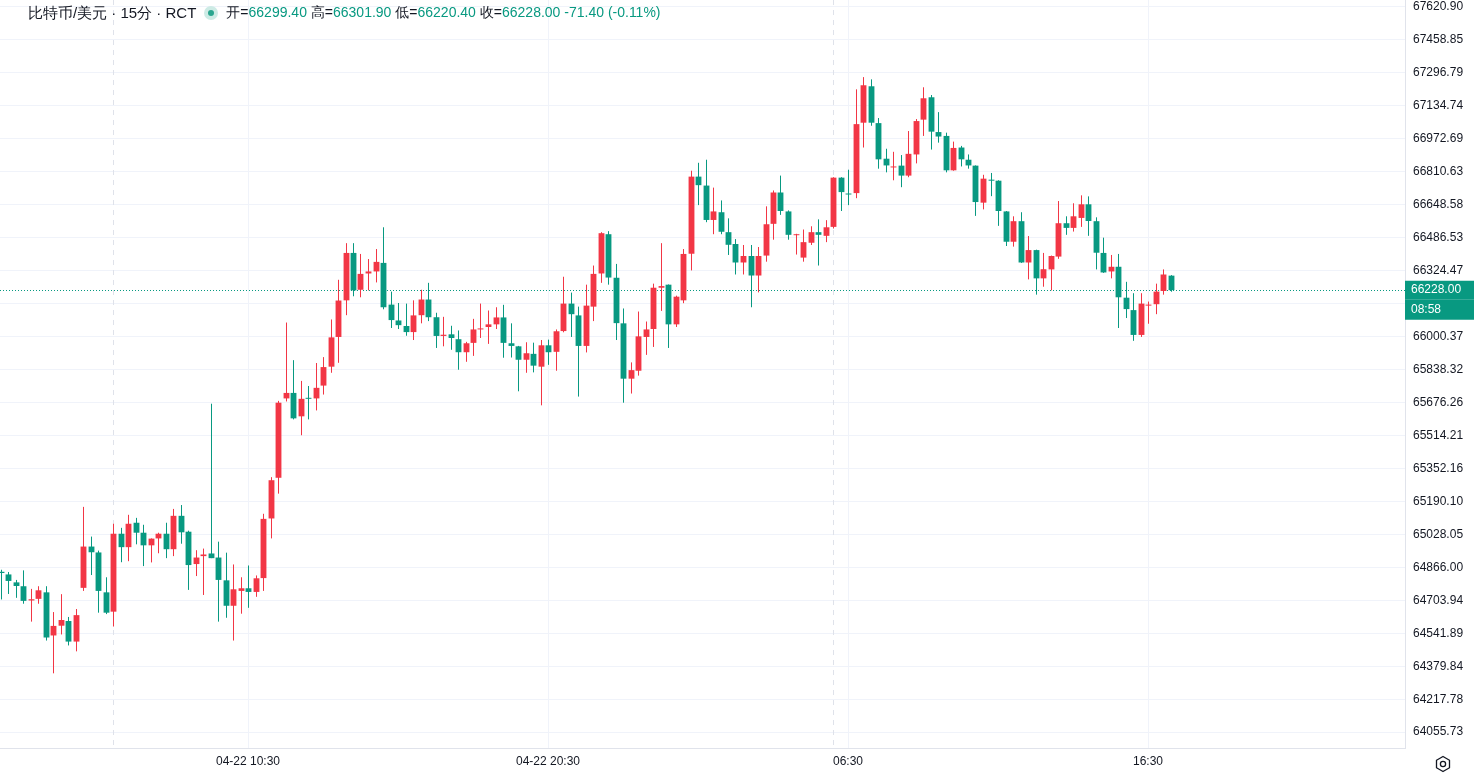  What do you see at coordinates (1438, 566) in the screenshot?
I see `y-tick-label: 64866.00` at bounding box center [1438, 566].